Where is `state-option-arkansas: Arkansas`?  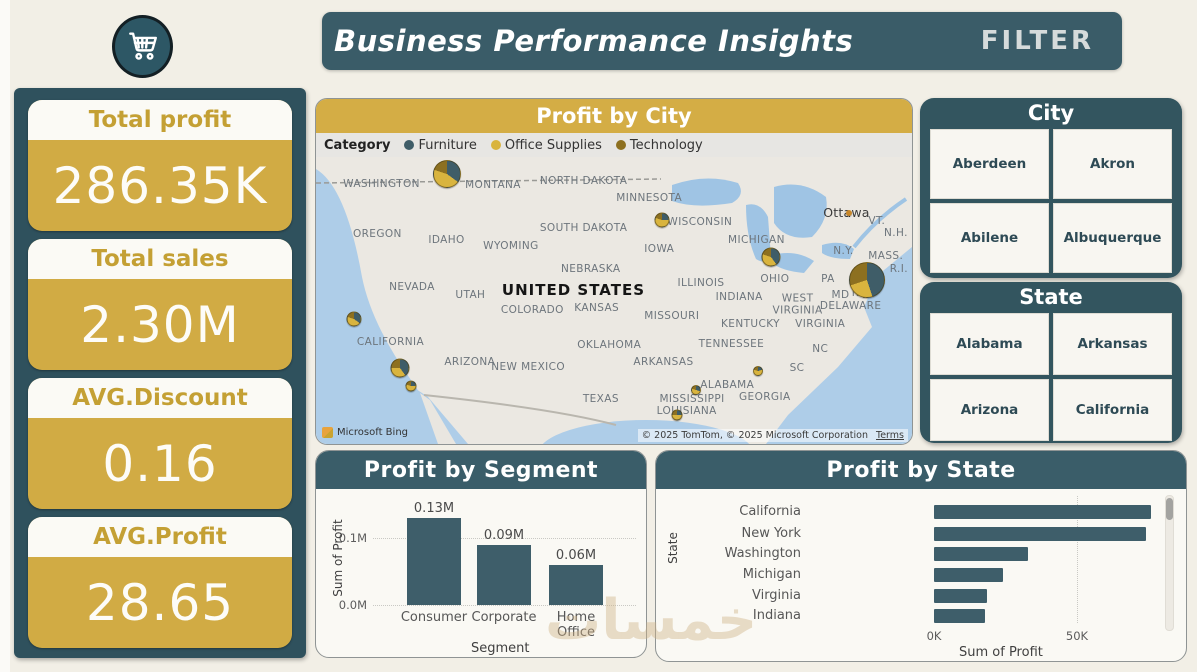
state-option-arkansas: Arkansas is located at coordinates (1112, 344).